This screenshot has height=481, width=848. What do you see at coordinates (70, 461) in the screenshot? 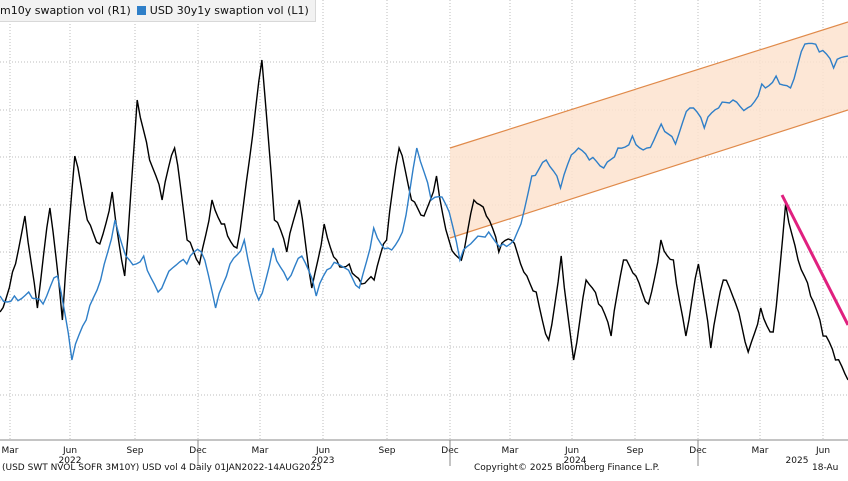
I see `year-label: 2022` at bounding box center [70, 461].